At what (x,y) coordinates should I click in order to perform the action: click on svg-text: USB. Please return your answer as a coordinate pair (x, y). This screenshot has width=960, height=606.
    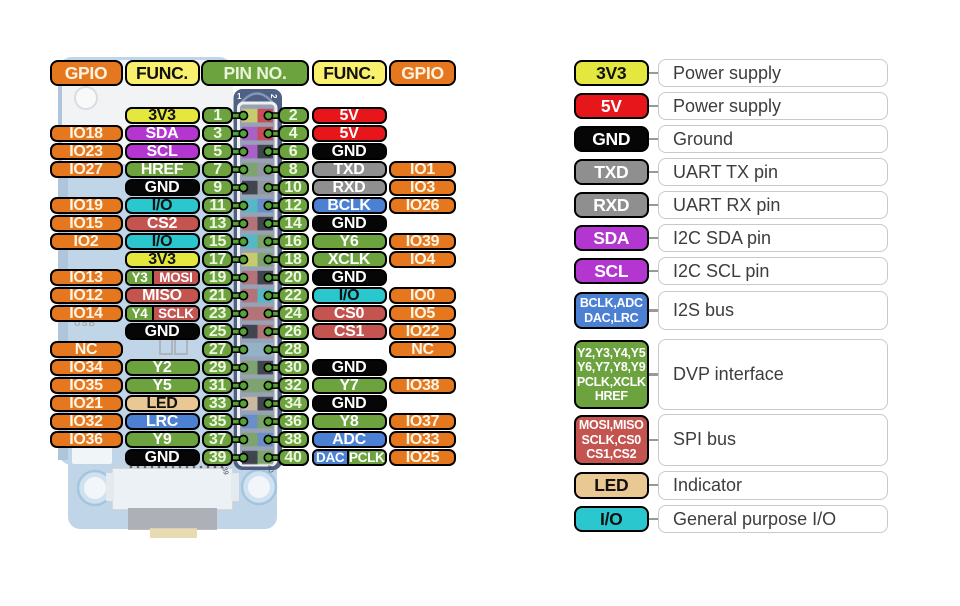
    Looking at the image, I should click on (85, 323).